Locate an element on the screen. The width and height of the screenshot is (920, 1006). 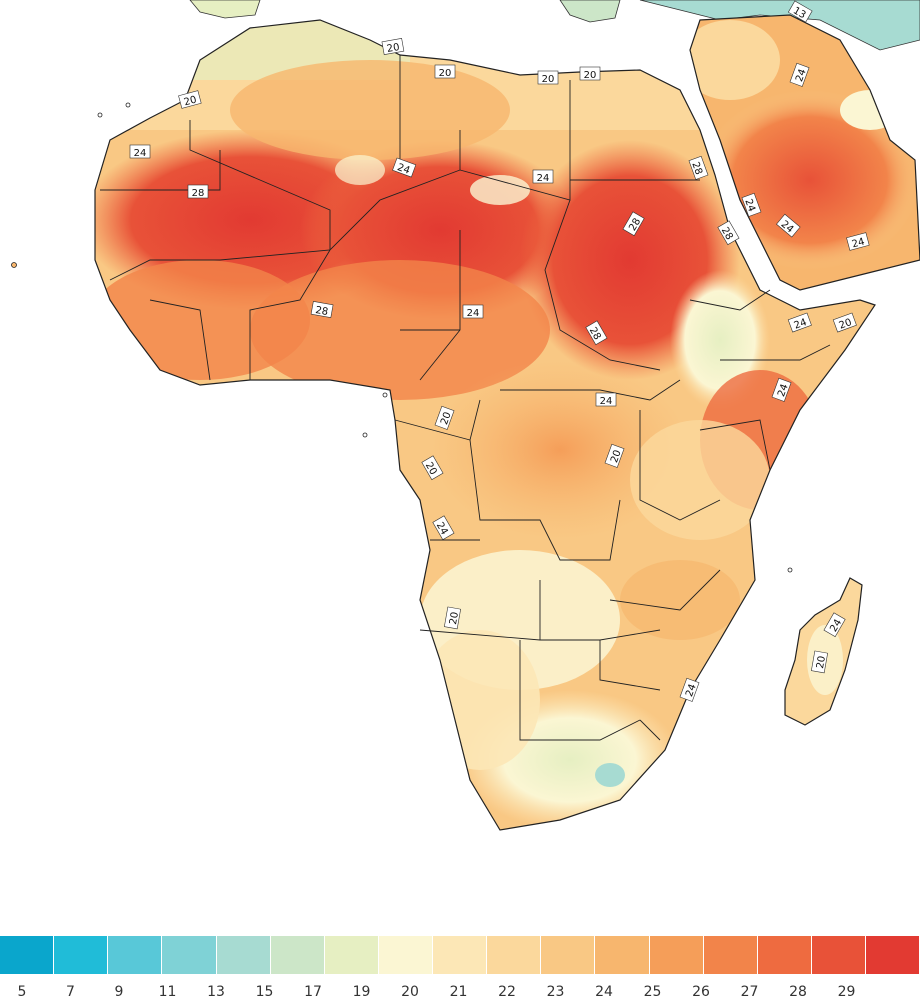
legend-tick-label: 28 is located at coordinates (798, 992).